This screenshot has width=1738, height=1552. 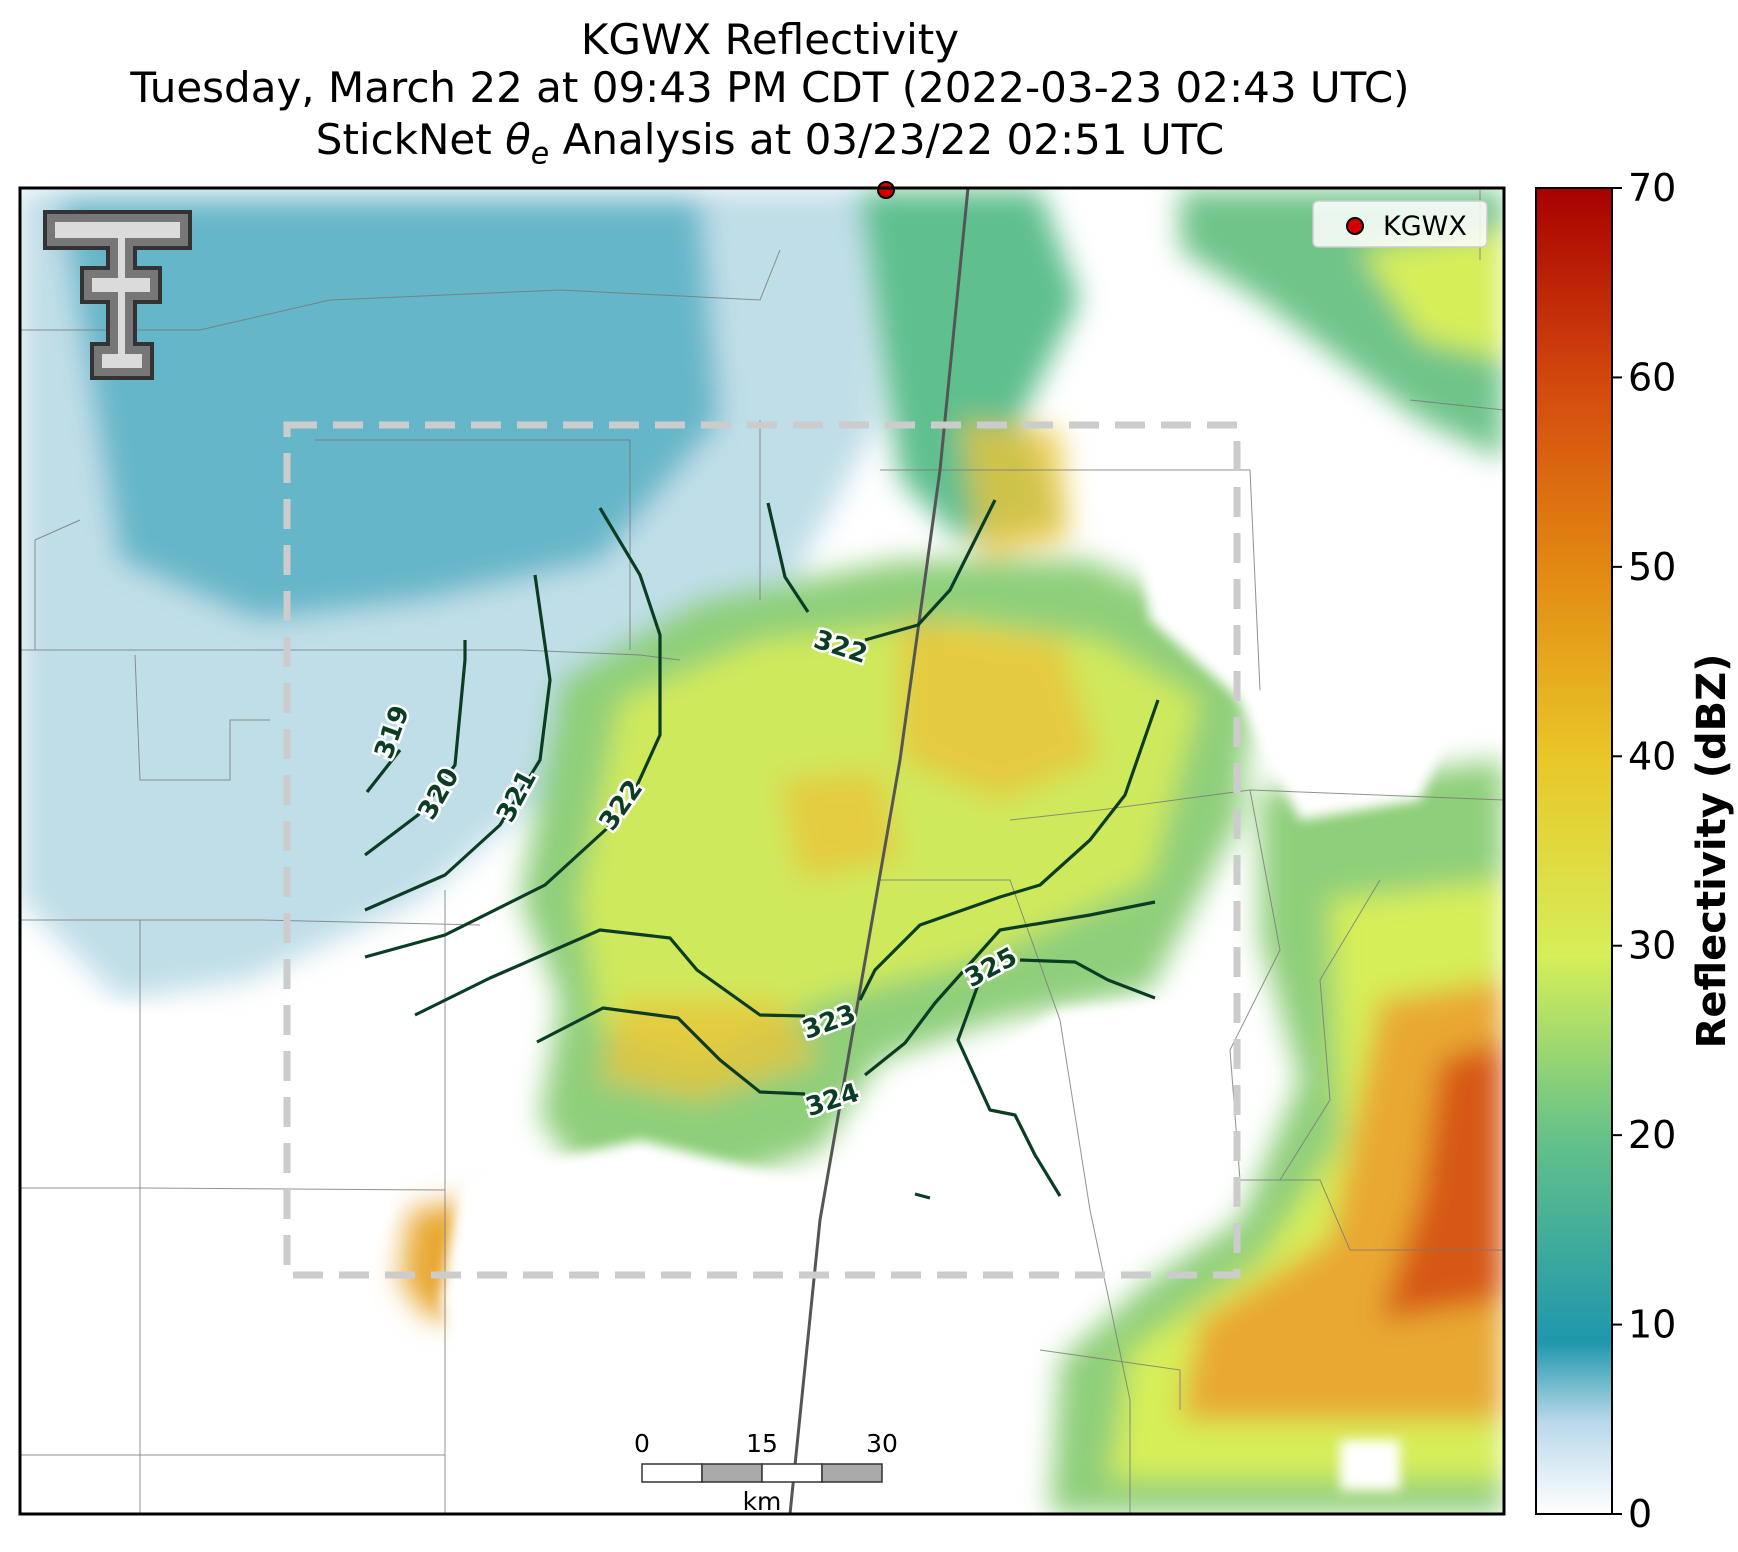 What do you see at coordinates (1652, 188) in the screenshot?
I see `colorbar-tick-label: 70` at bounding box center [1652, 188].